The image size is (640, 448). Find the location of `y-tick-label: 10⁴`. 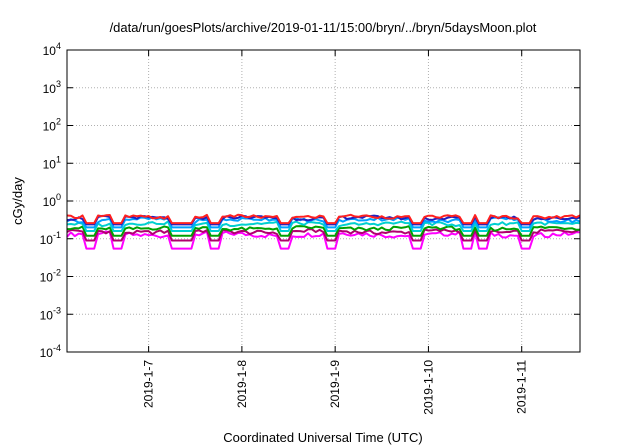

y-tick-label: 10⁴ is located at coordinates (52, 49).